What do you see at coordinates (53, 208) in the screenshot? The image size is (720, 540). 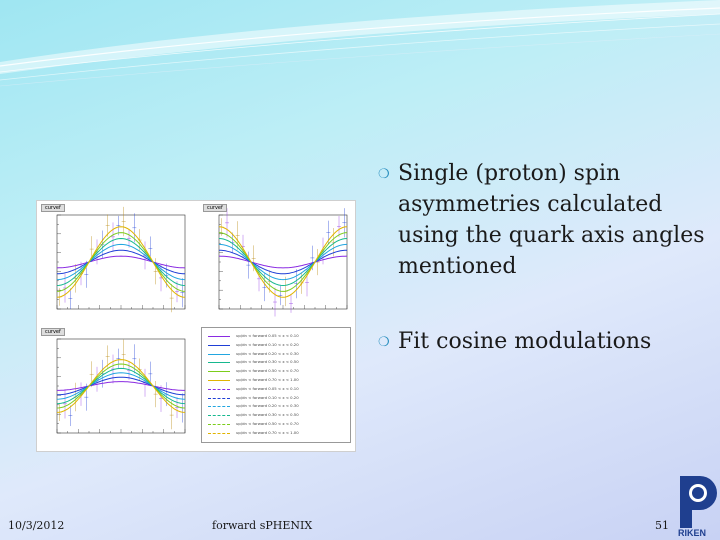 I see `panel-title-1: curvef` at bounding box center [53, 208].